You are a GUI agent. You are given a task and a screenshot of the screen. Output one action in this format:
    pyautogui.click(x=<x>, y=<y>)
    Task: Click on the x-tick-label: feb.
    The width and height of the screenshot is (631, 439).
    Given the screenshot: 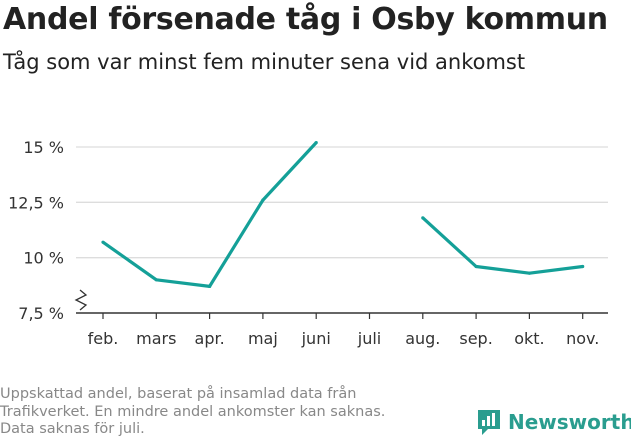 What is the action you would take?
    pyautogui.click(x=103, y=338)
    